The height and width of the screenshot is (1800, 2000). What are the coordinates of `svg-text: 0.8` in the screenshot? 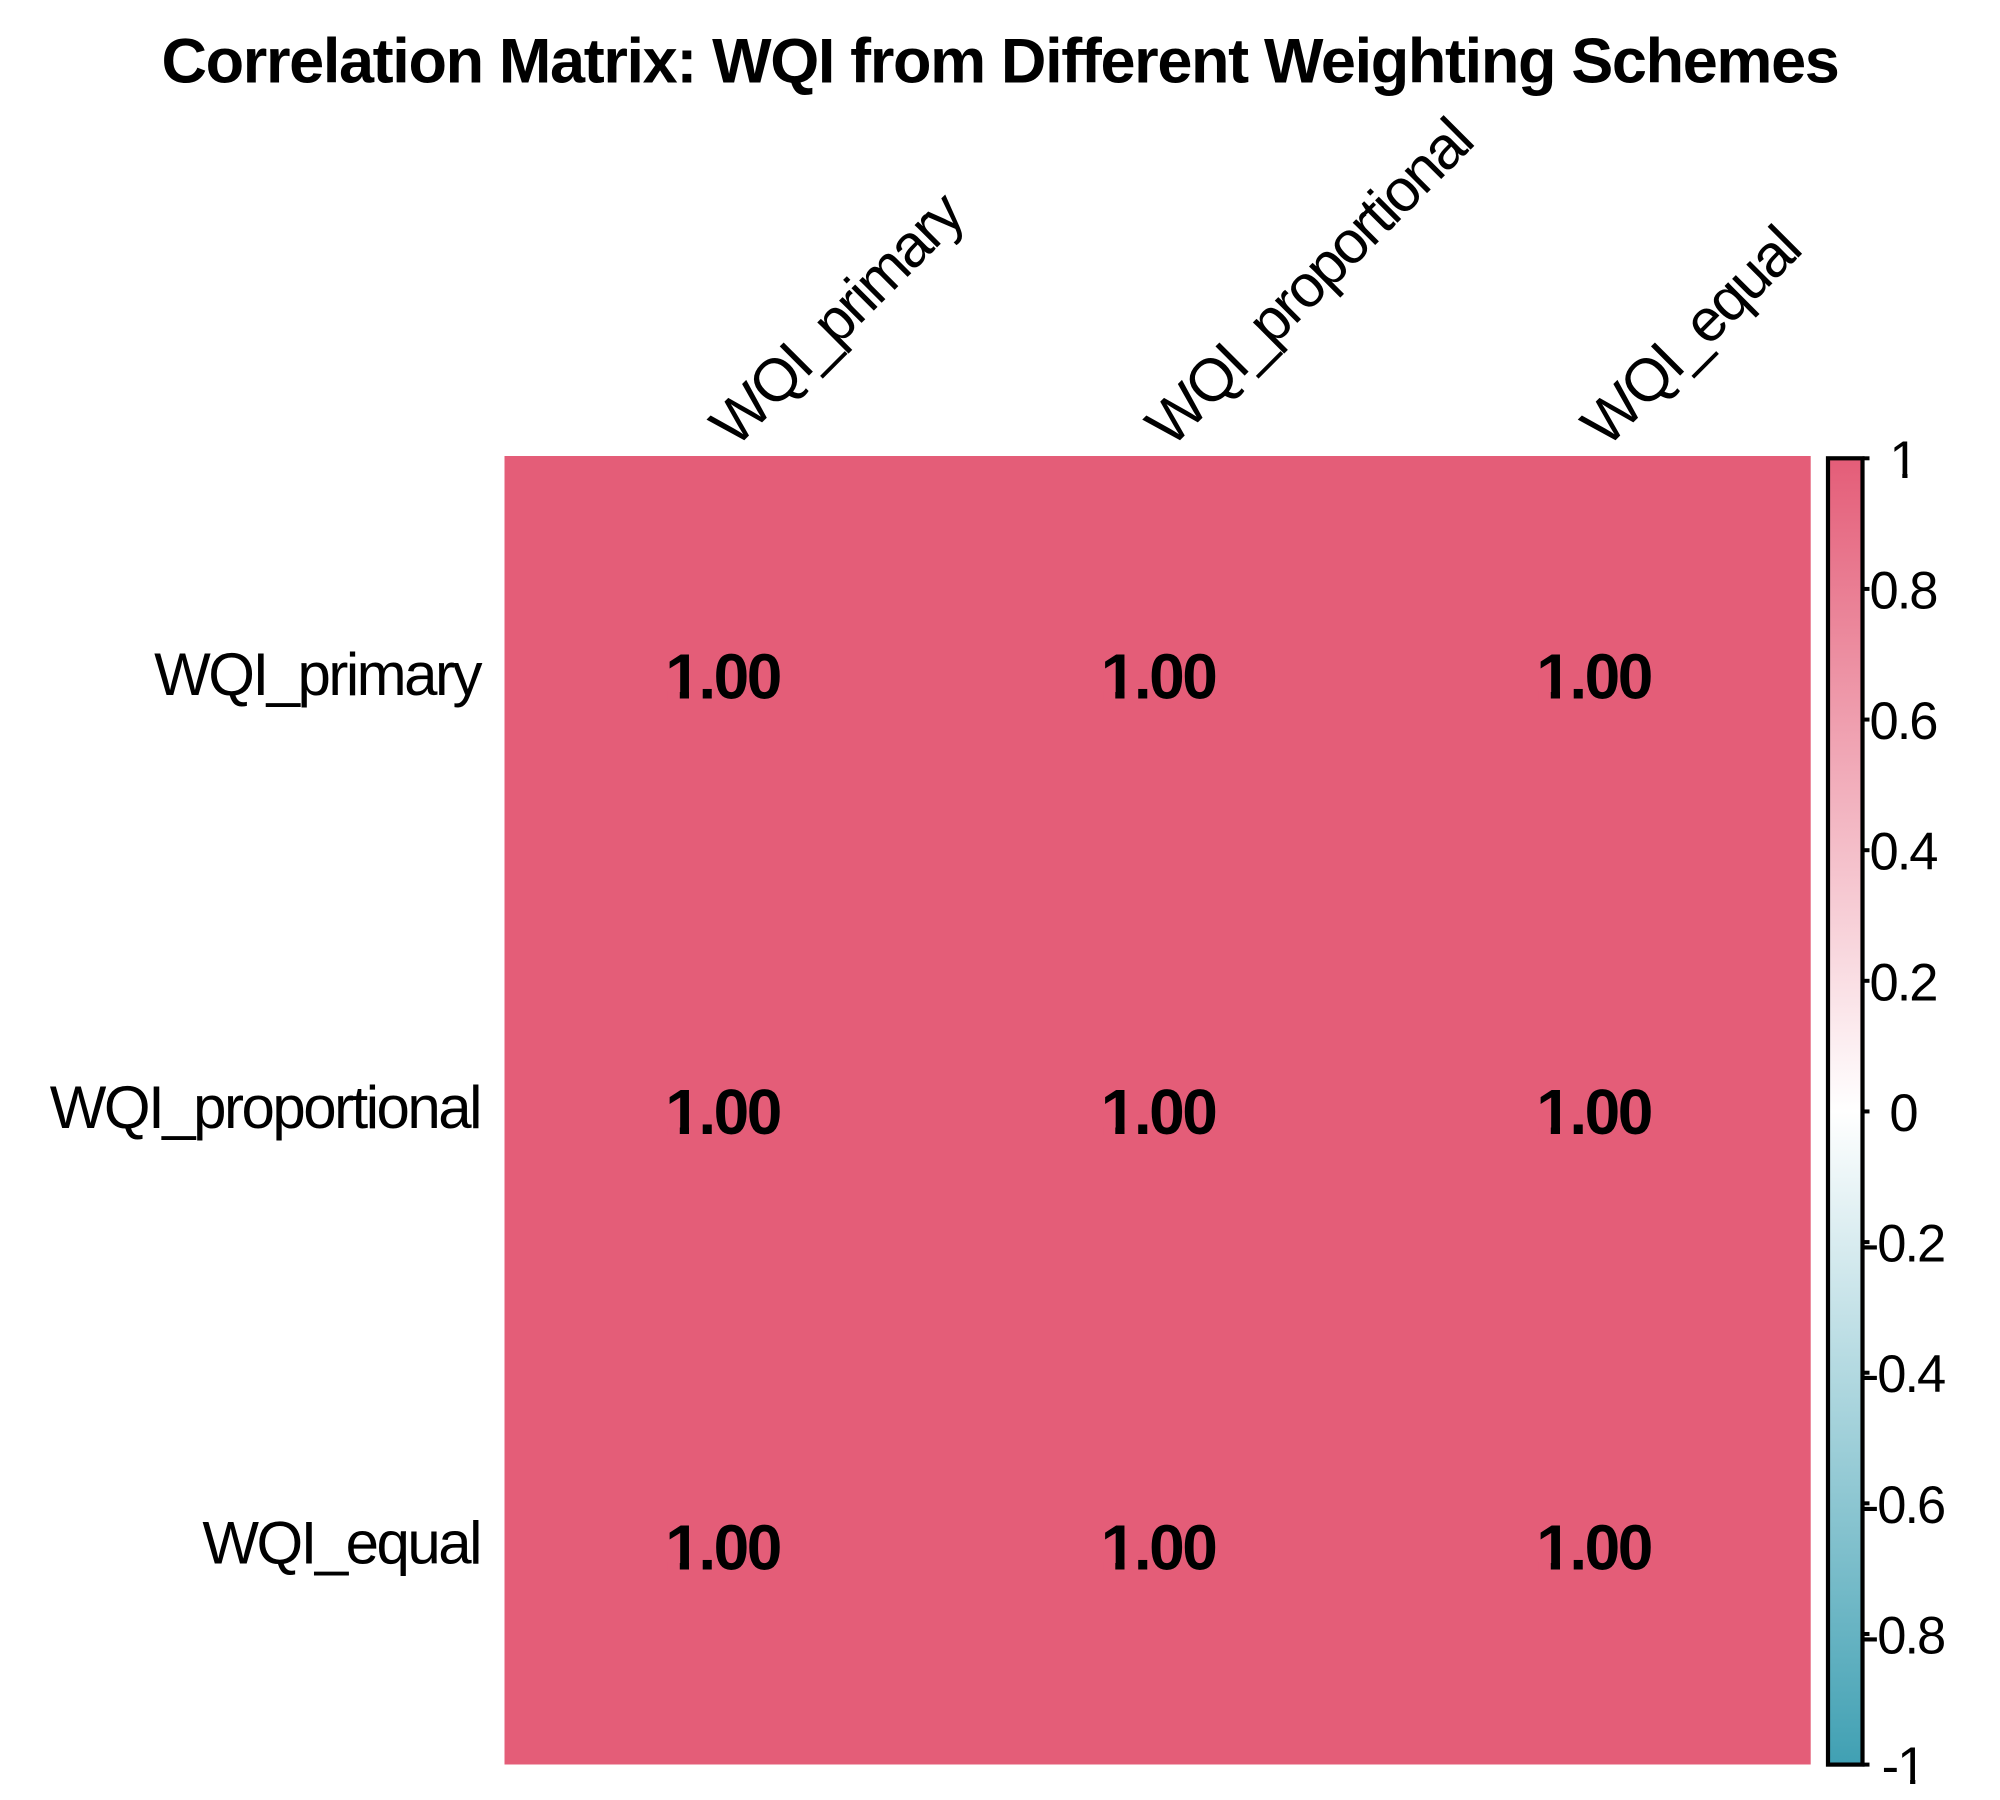 It's located at (1903, 590).